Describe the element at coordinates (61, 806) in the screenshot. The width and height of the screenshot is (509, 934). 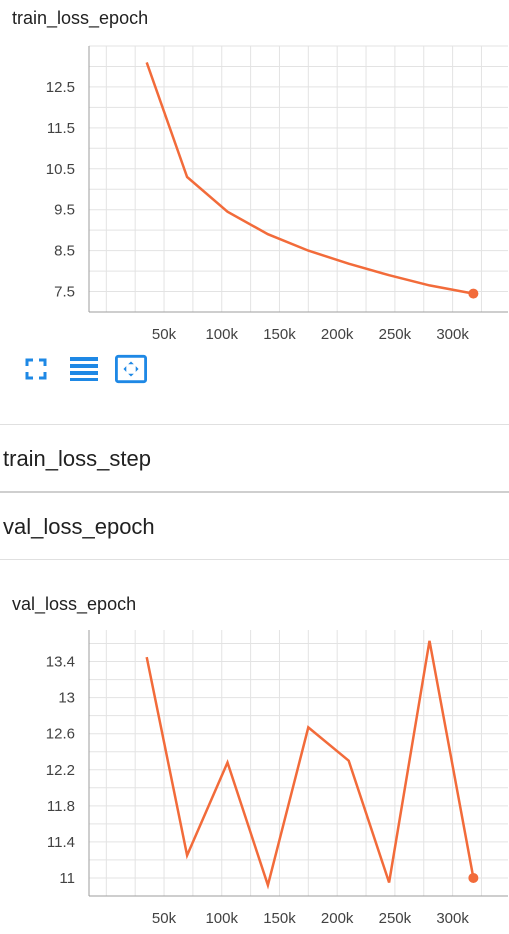
I see `y-tick-label: 11.8` at that location.